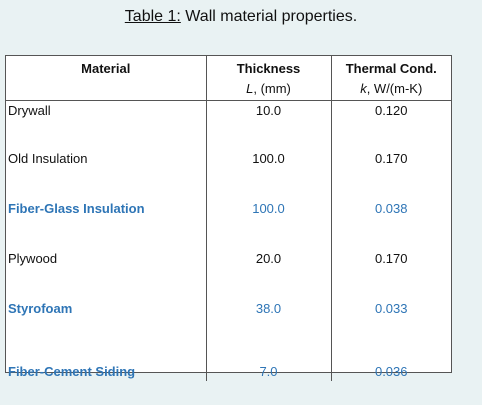 Image resolution: width=482 pixels, height=405 pixels. I want to click on cell-material: Old Insulation, so click(106, 158).